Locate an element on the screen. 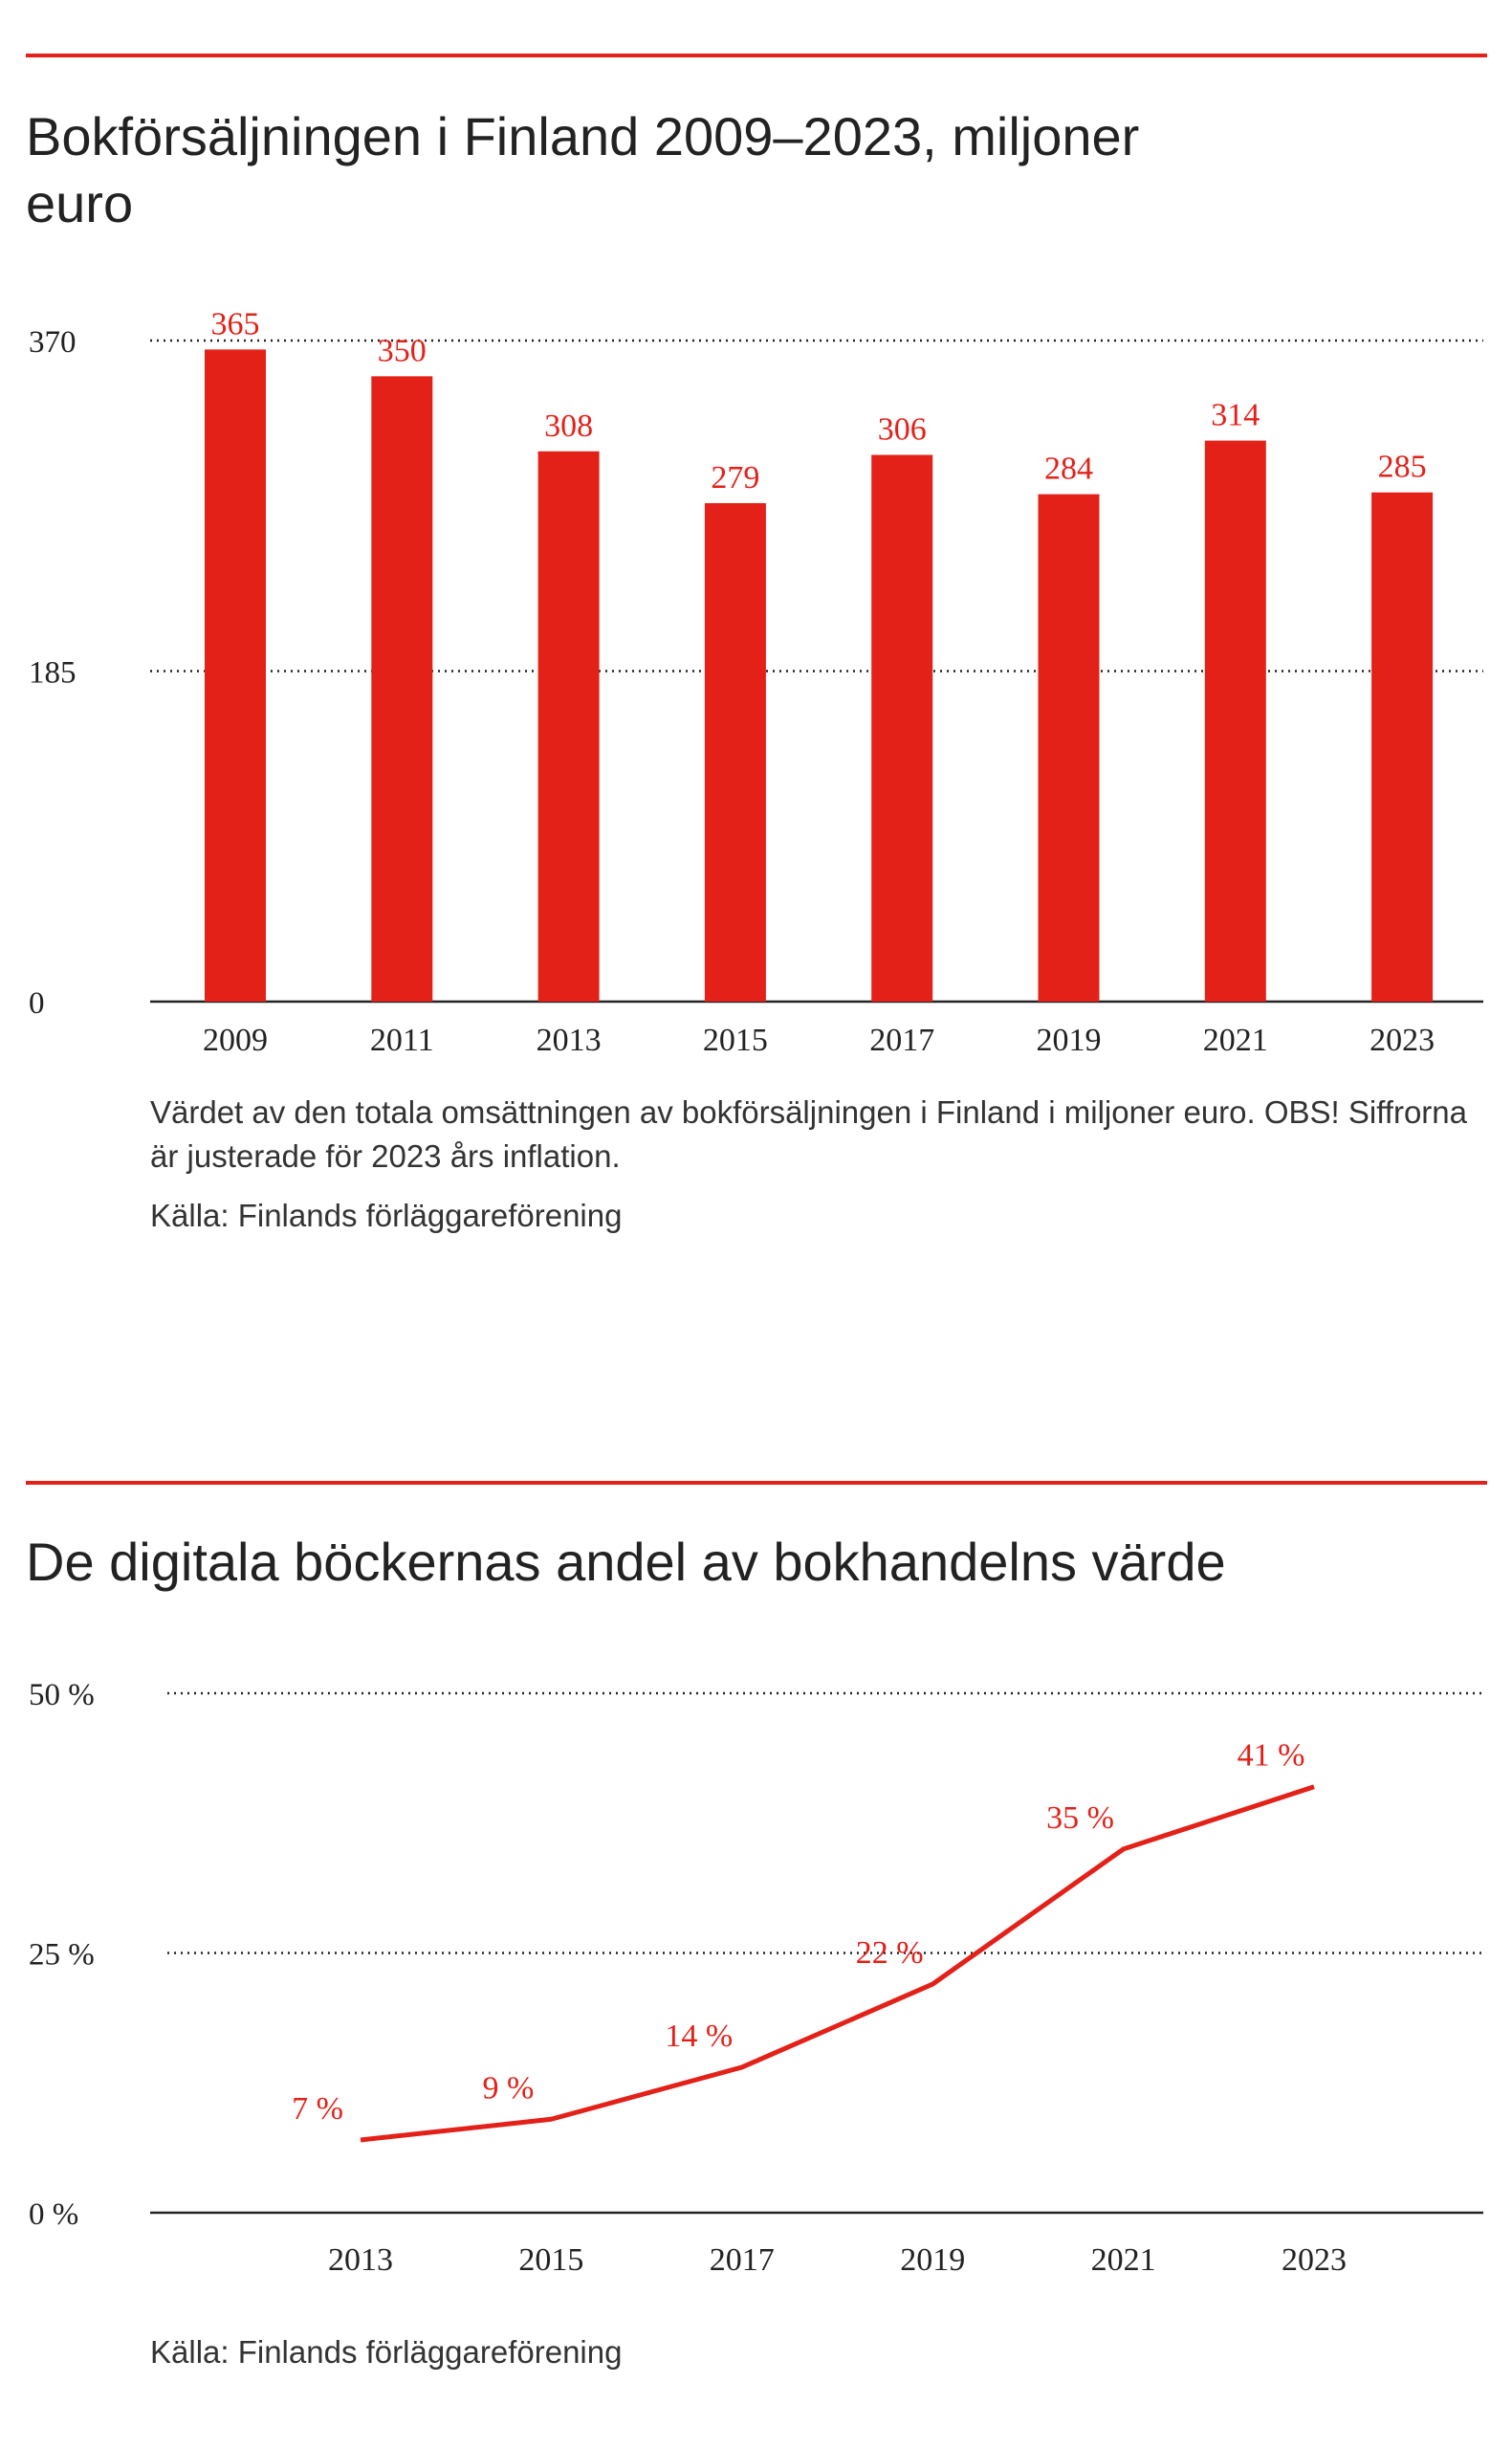 This screenshot has height=2449, width=1512. chart2-source: Källa: Finlands förläggareförening is located at coordinates (386, 2352).